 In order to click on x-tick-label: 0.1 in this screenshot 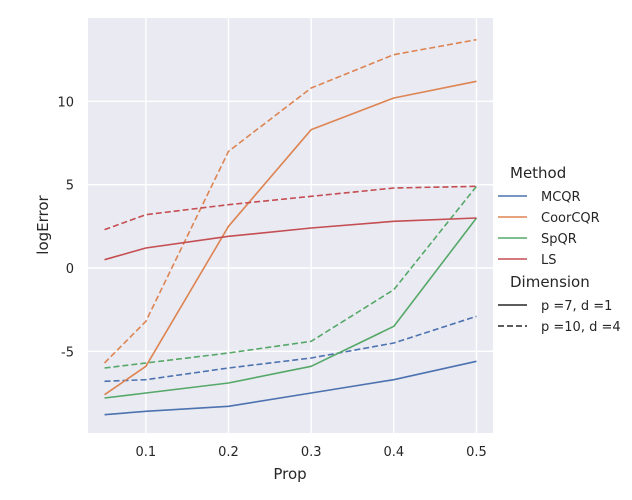, I will do `click(146, 452)`.